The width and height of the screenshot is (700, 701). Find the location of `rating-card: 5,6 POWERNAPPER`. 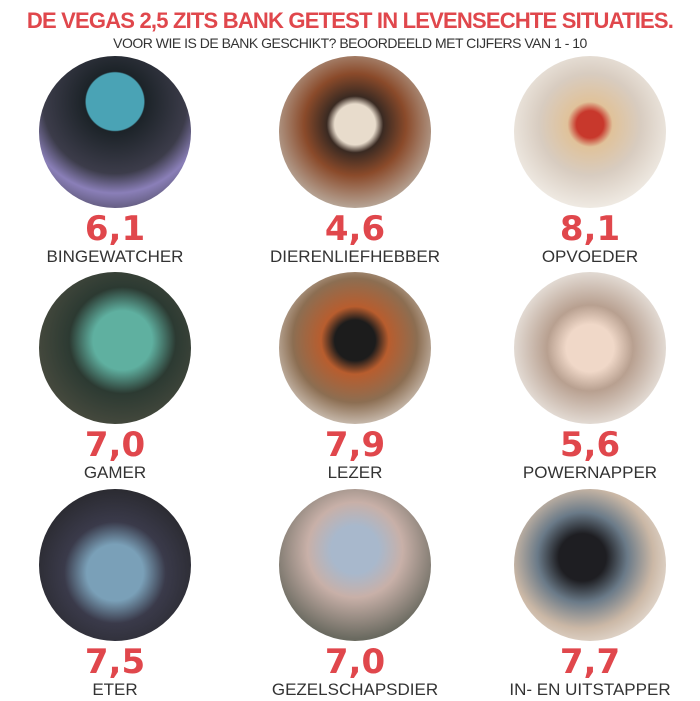

rating-card: 5,6 POWERNAPPER is located at coordinates (590, 378).